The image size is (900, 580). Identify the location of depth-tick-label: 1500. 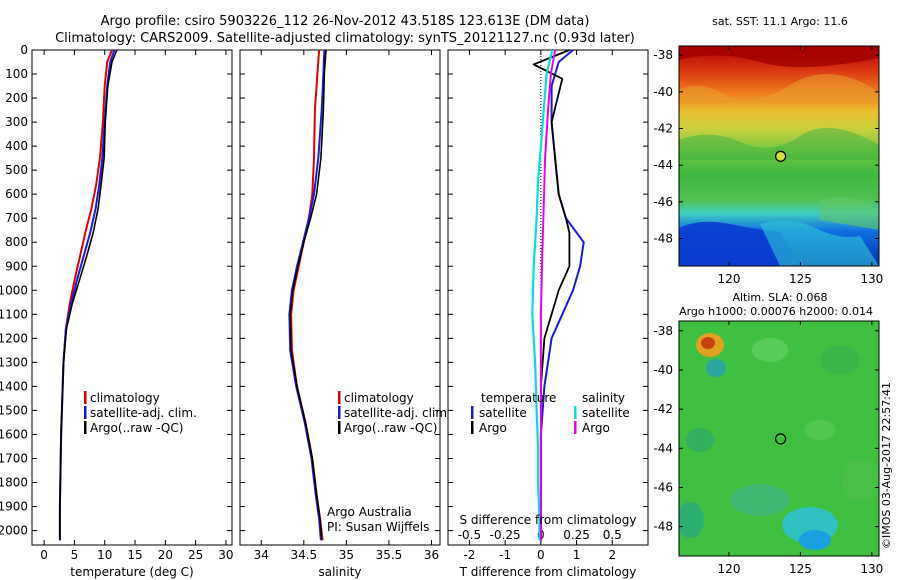
(14, 410).